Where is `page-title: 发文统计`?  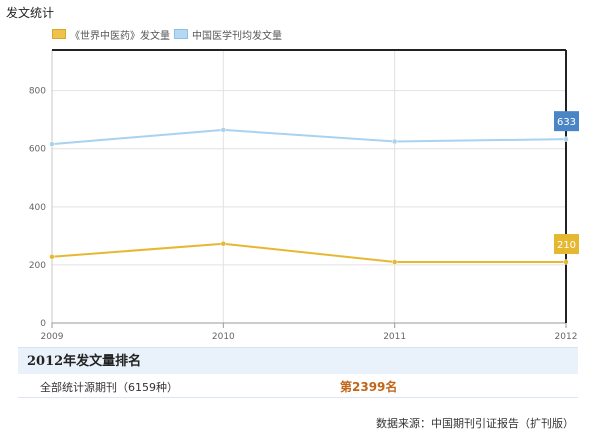 page-title: 发文统计 is located at coordinates (30, 13).